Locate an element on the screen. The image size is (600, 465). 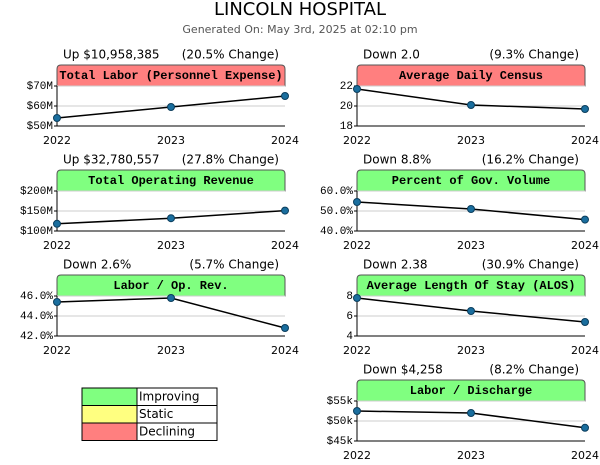
legend-cell is located at coordinates (177, 431).